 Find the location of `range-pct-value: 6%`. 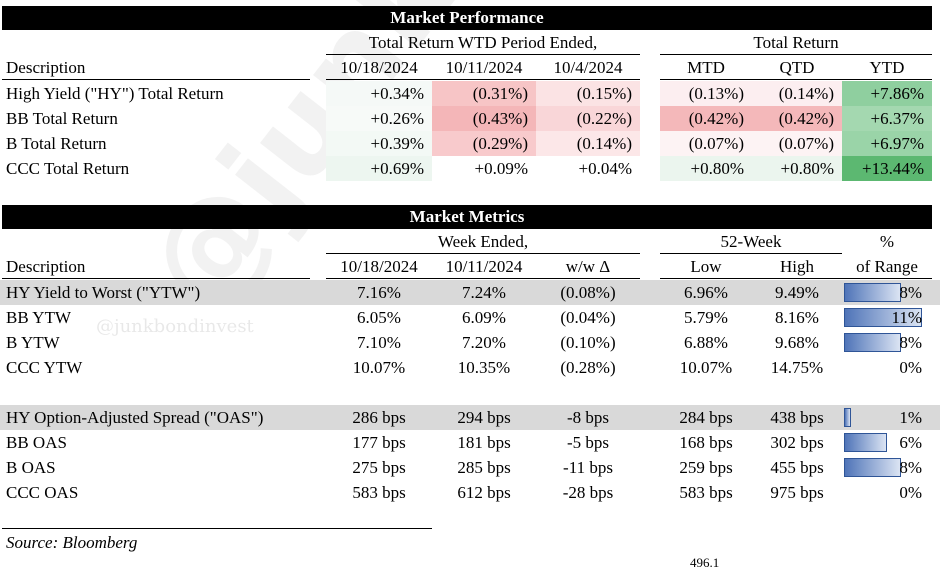

range-pct-value: 6% is located at coordinates (910, 442).